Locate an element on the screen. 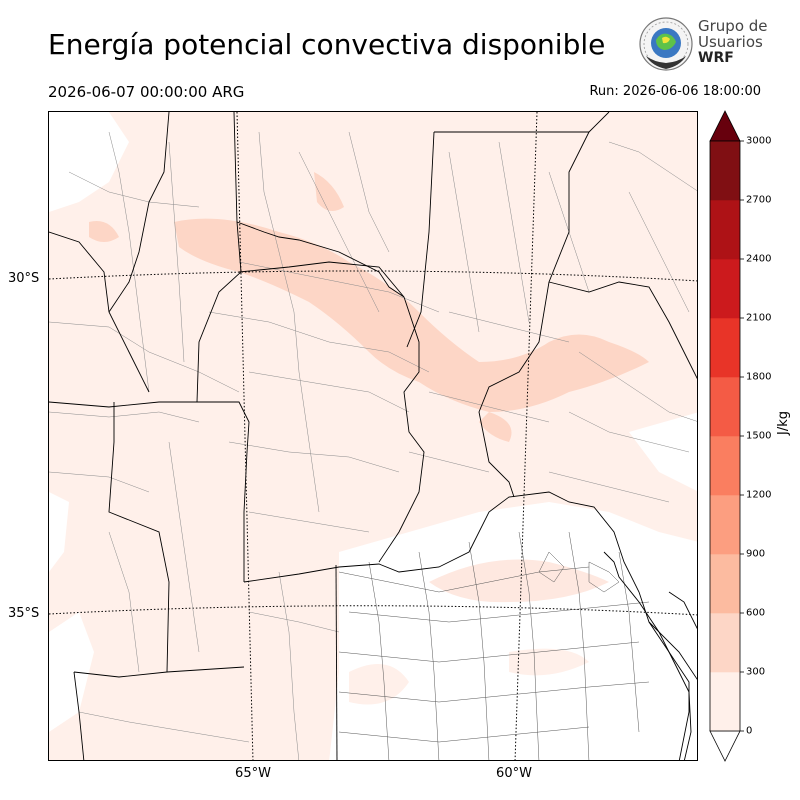  coastline is located at coordinates (647, 655).